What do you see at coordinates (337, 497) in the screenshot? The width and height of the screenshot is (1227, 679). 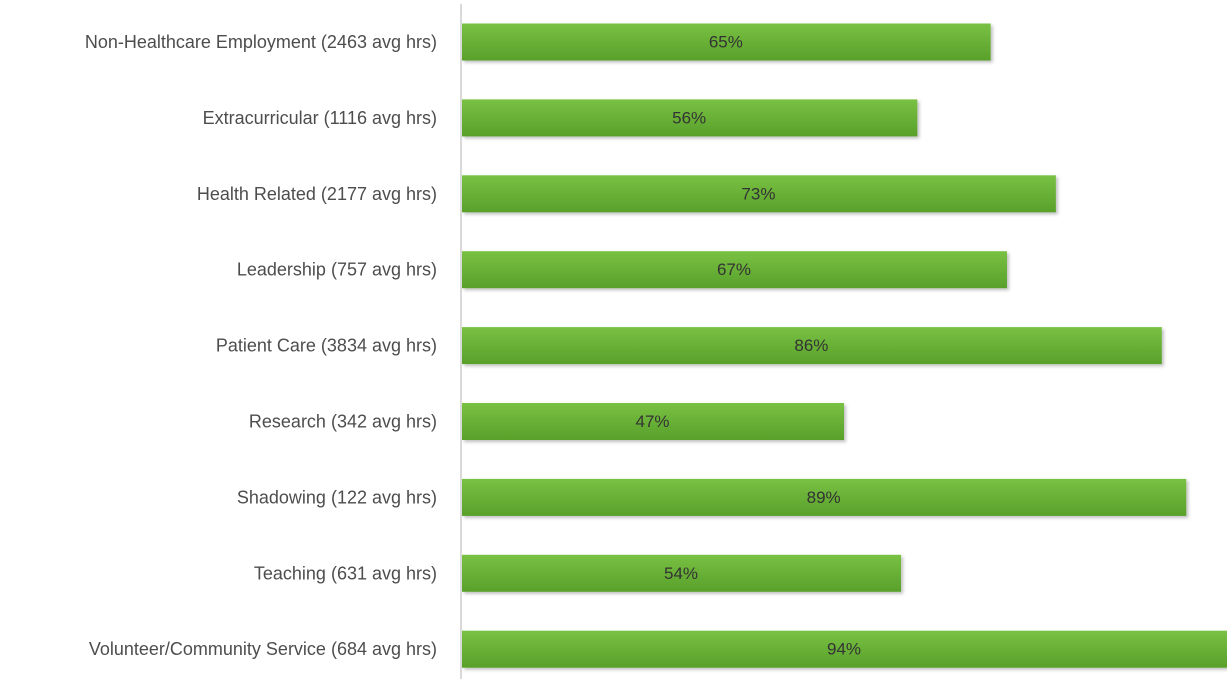 I see `category-label-6: Shadowing (122 avg hrs)` at bounding box center [337, 497].